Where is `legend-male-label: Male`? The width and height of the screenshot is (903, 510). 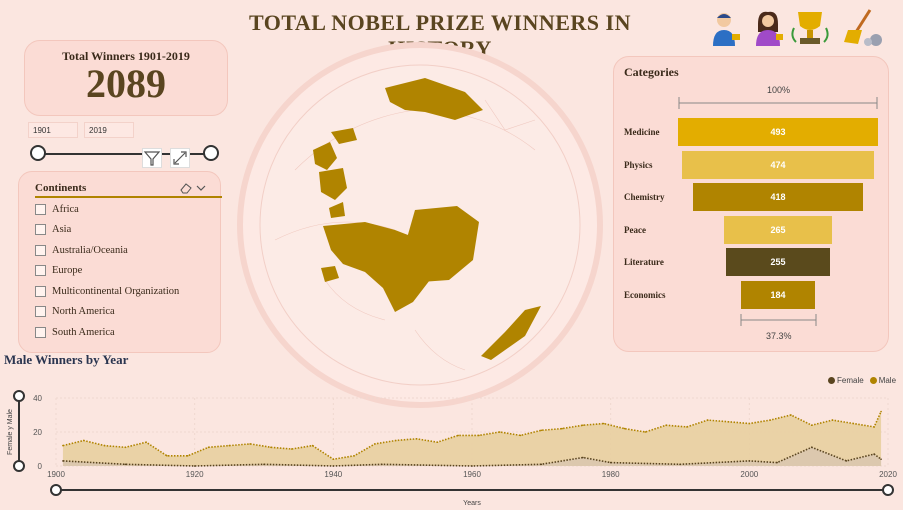
legend-male-label: Male is located at coordinates (887, 380).